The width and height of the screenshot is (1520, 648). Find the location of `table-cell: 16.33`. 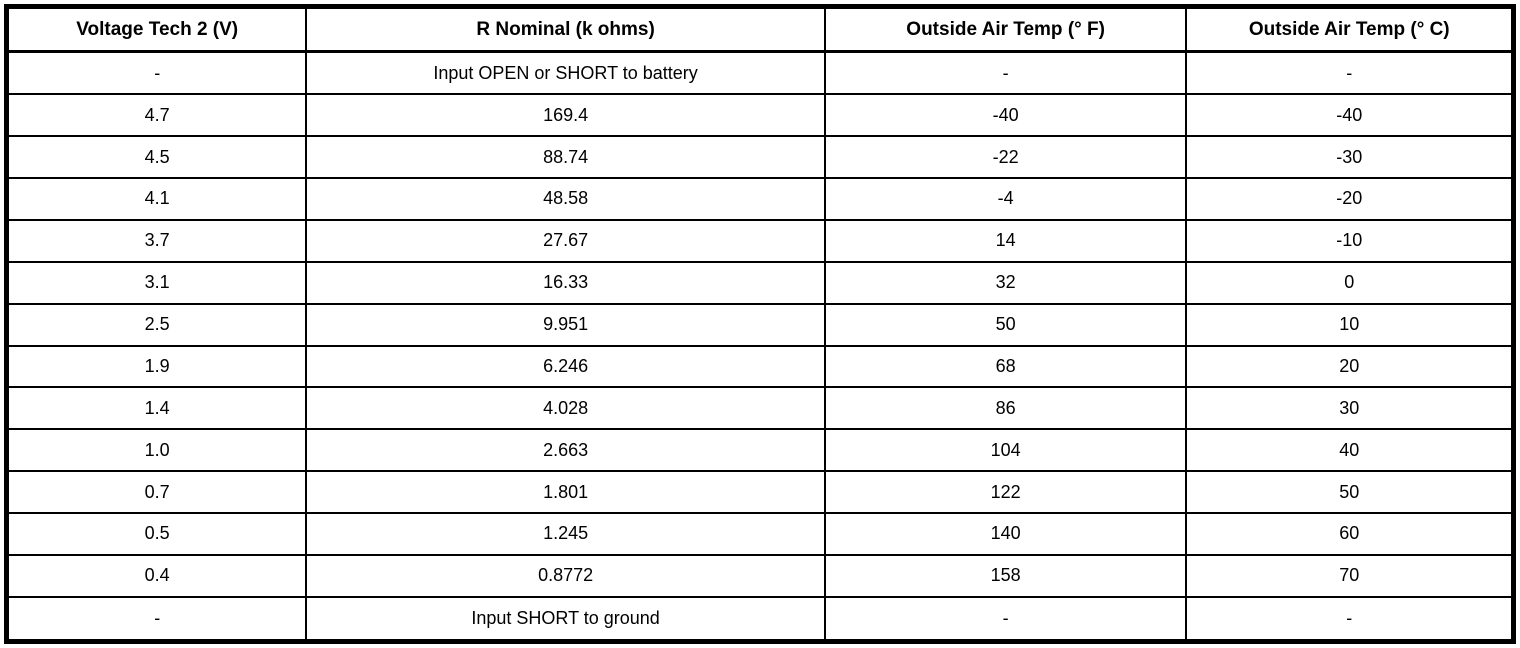

table-cell: 16.33 is located at coordinates (565, 282).